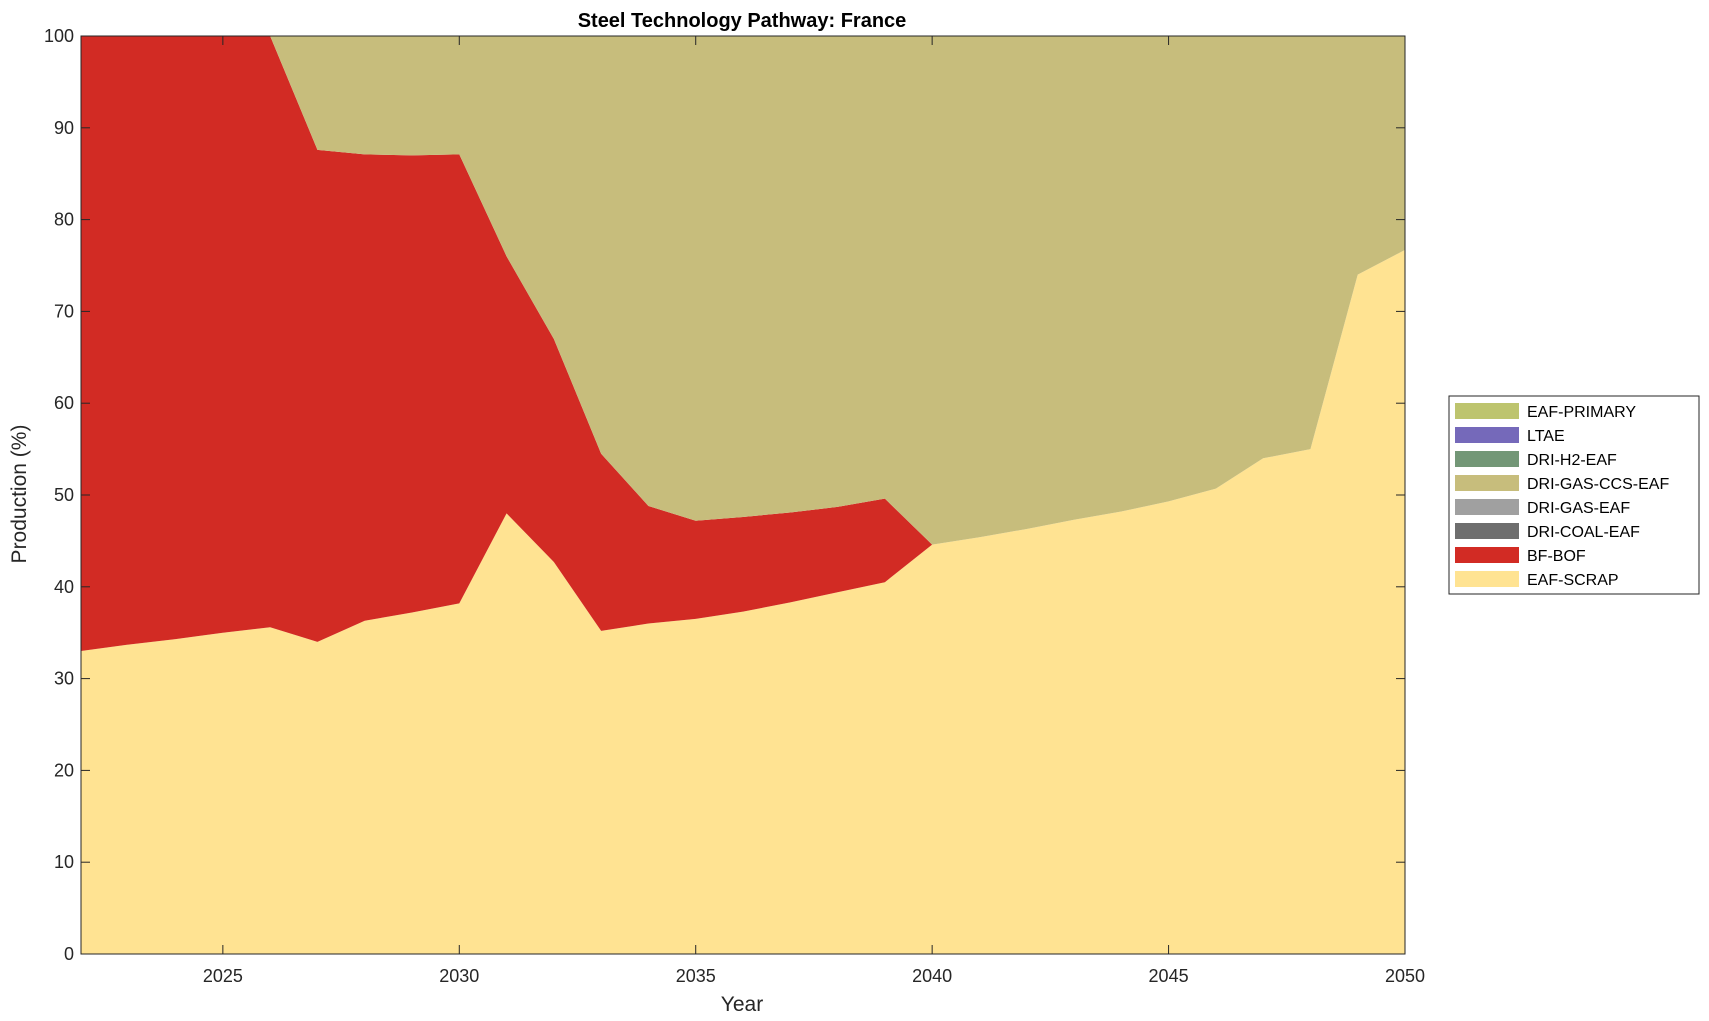  Describe the element at coordinates (1487, 555) in the screenshot. I see `legend-swatch-bf-bof` at that location.